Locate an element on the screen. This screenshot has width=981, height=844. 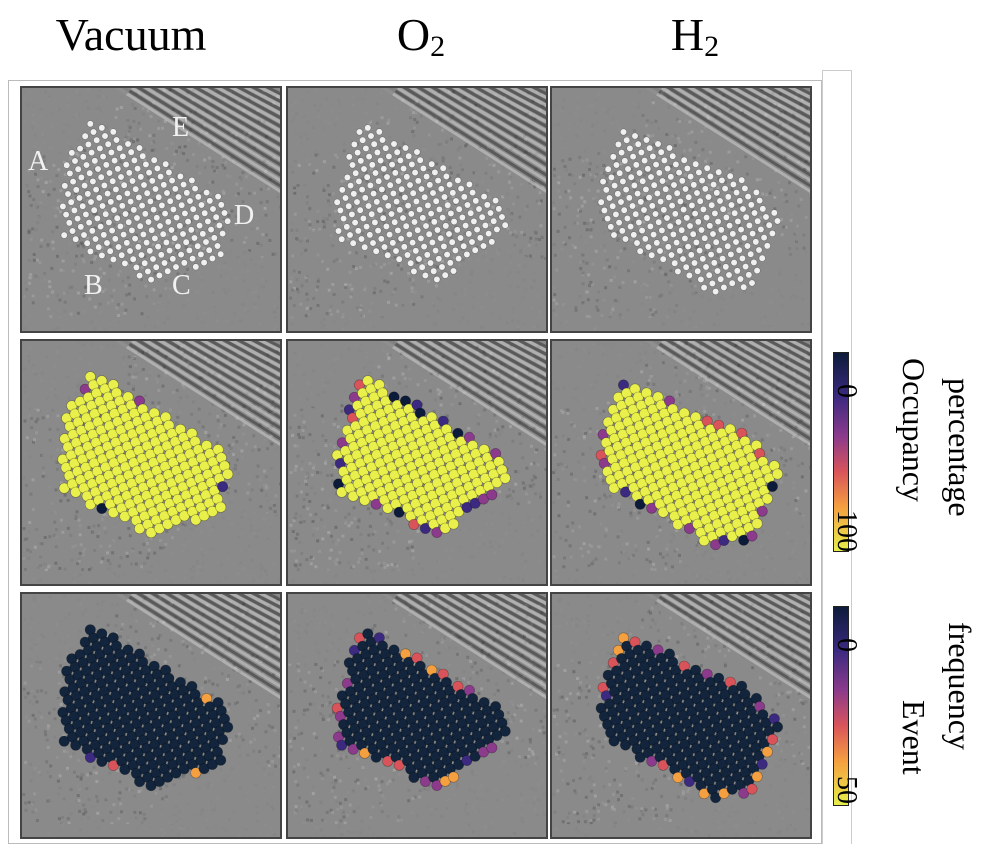
panel-vacuum-raw: A B C D E is located at coordinates (151, 209).